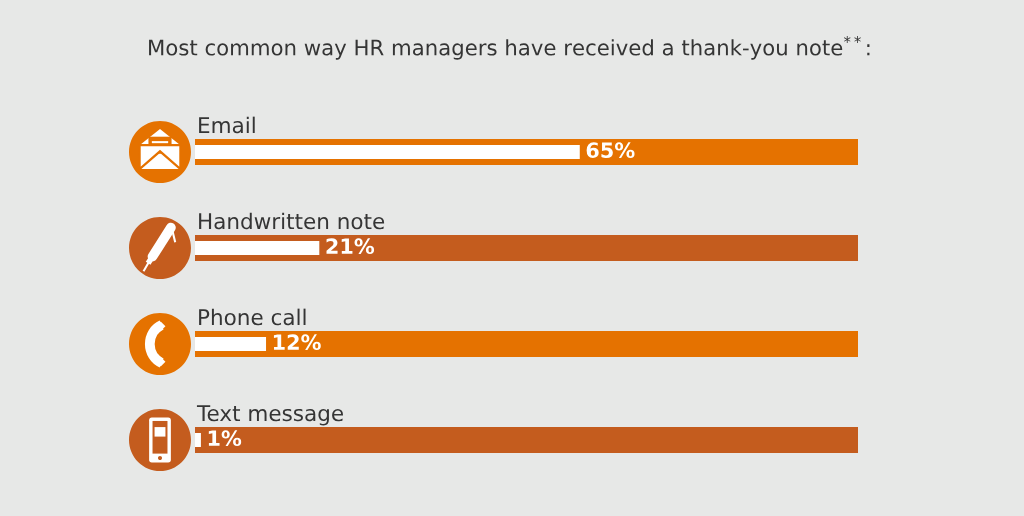  What do you see at coordinates (297, 342) in the screenshot?
I see `data-label: 12%` at bounding box center [297, 342].